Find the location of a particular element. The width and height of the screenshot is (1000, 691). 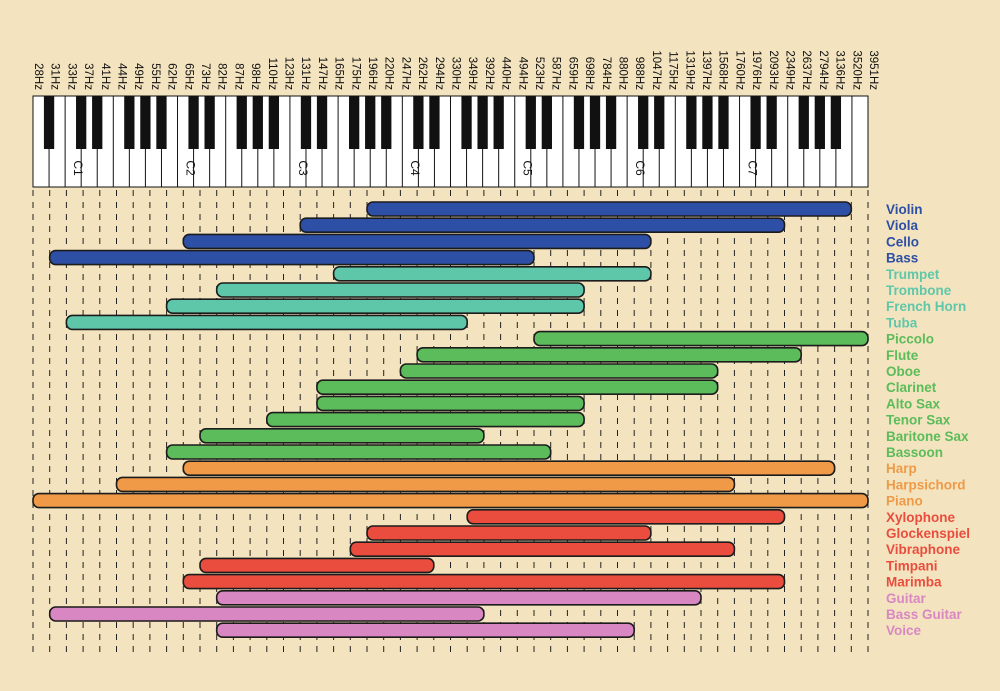

instrument-label: Marimba is located at coordinates (914, 582).